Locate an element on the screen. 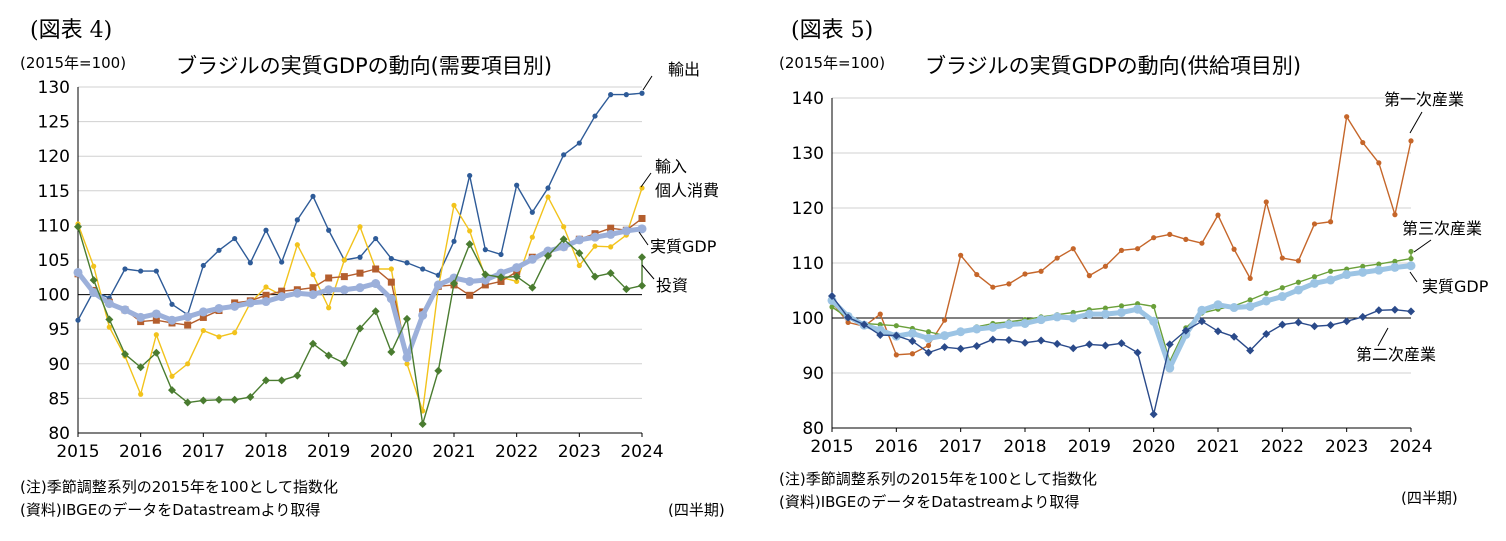 The image size is (1506, 541). y-tick-label: 90 is located at coordinates (813, 374).